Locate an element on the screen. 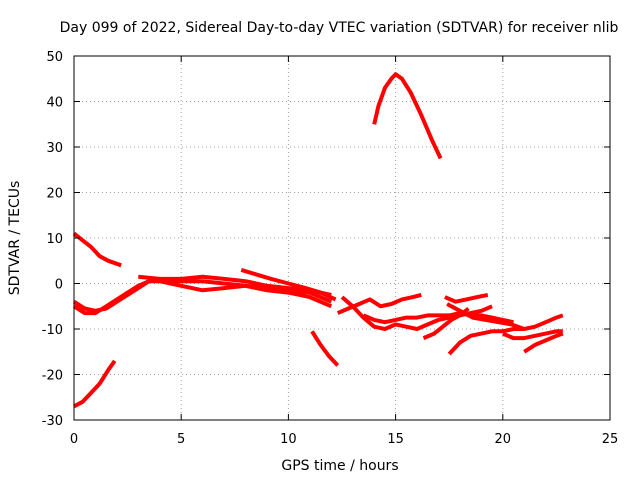 The height and width of the screenshot is (480, 640). x-tick-label: 15 is located at coordinates (395, 439).